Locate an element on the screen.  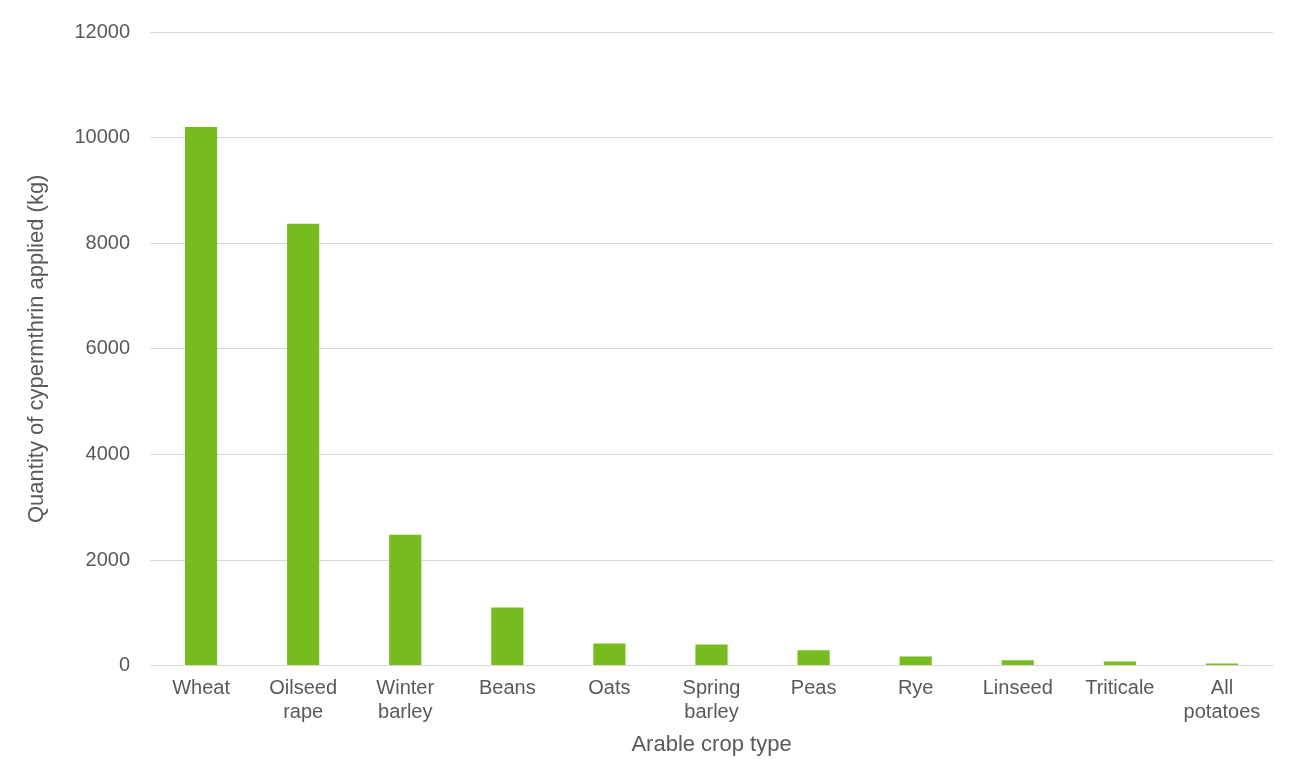
x-tick-label: Rye is located at coordinates (915, 687).